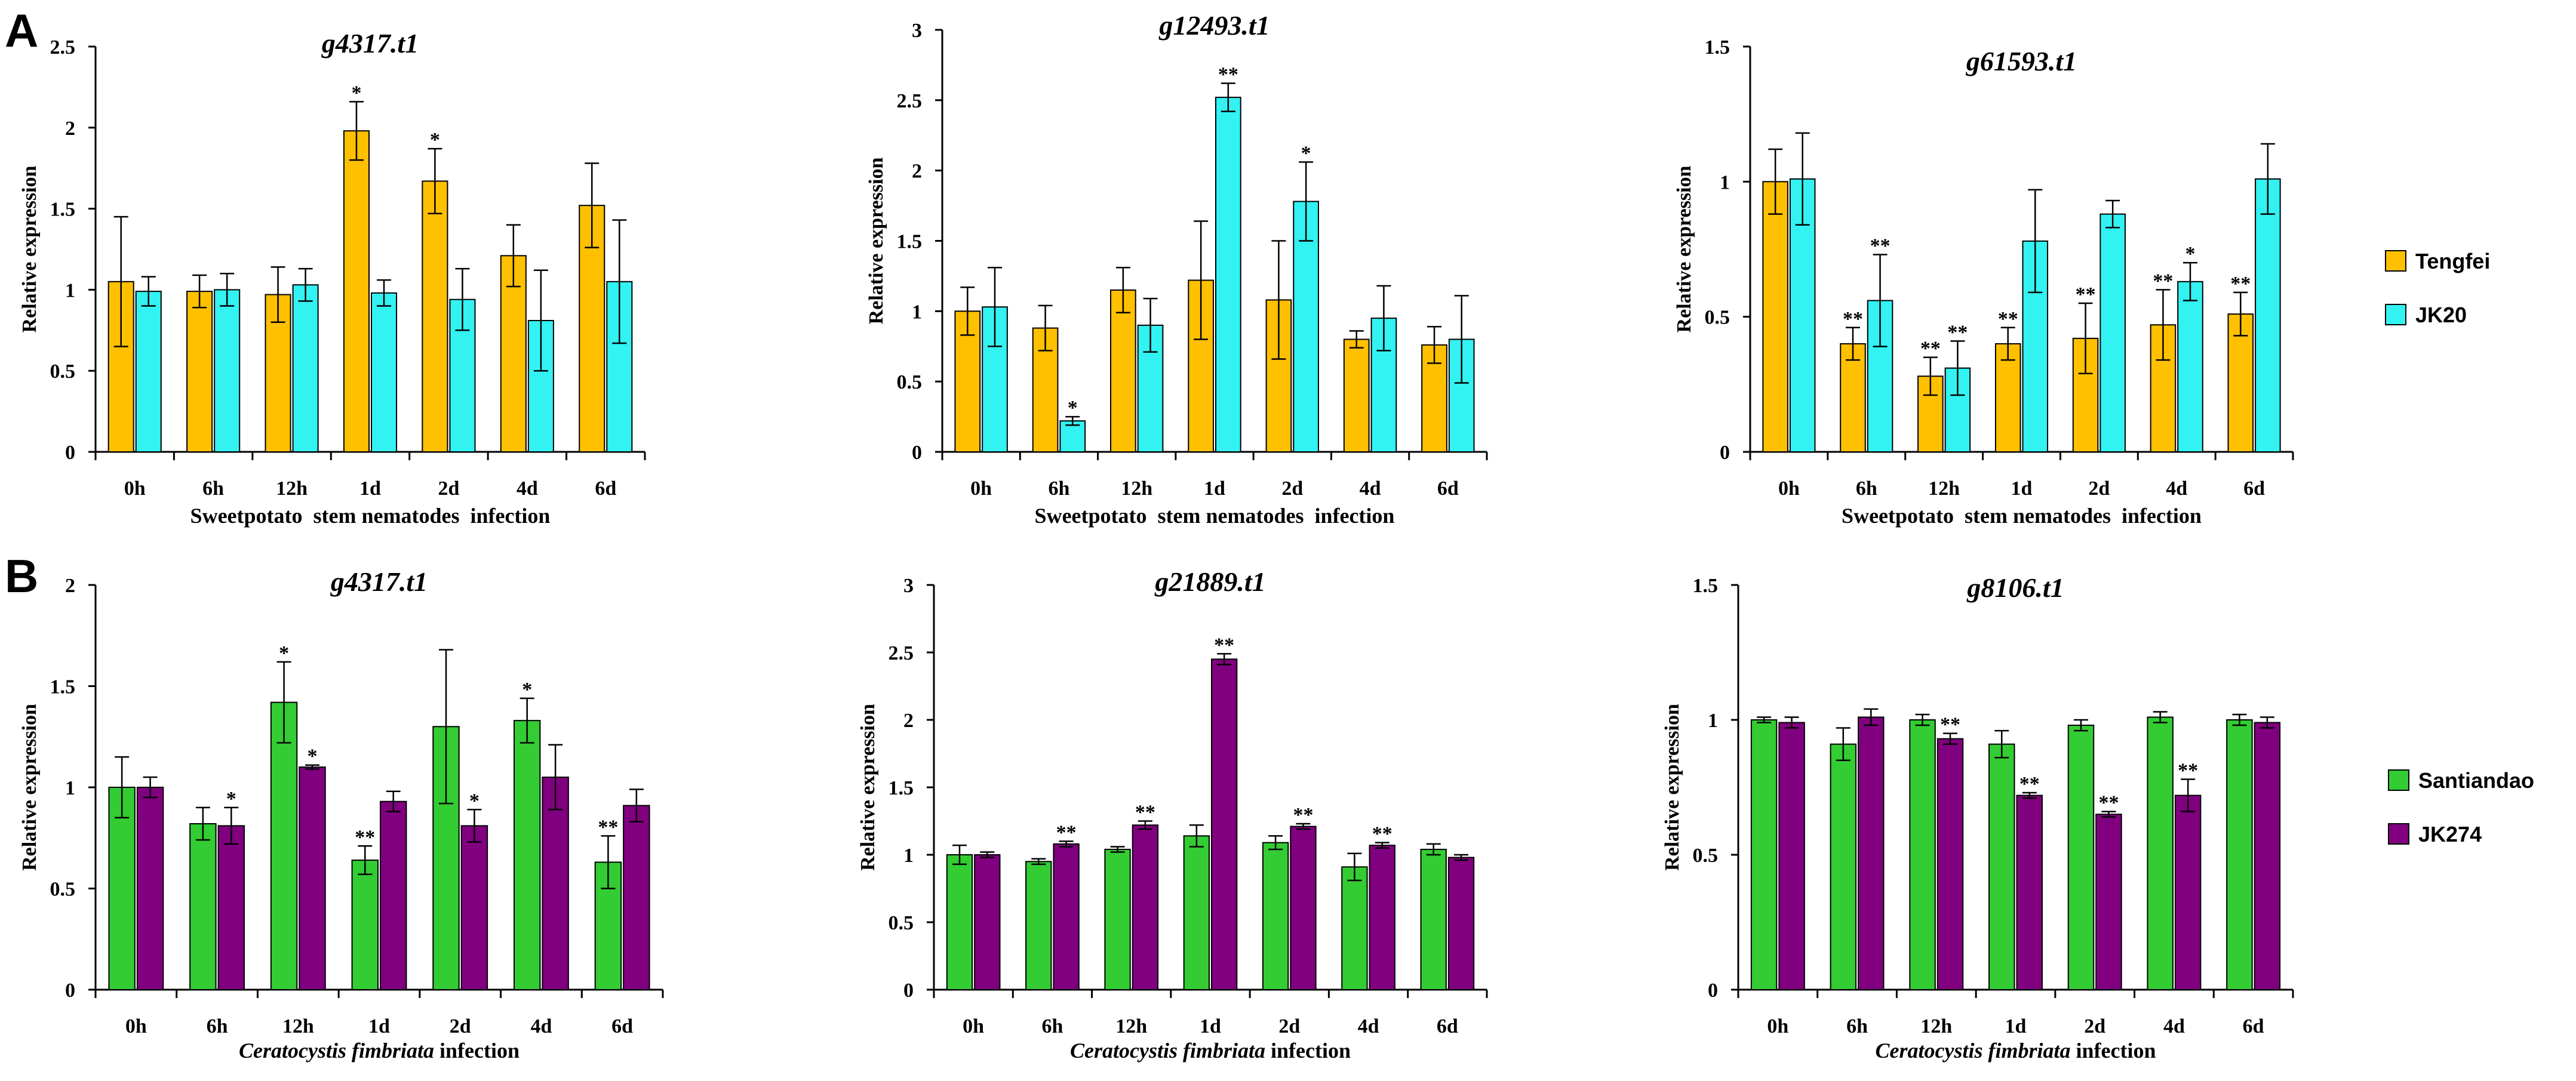 This screenshot has width=2576, height=1081. What do you see at coordinates (136, 1026) in the screenshot?
I see `x-tick-label: 0h` at bounding box center [136, 1026].